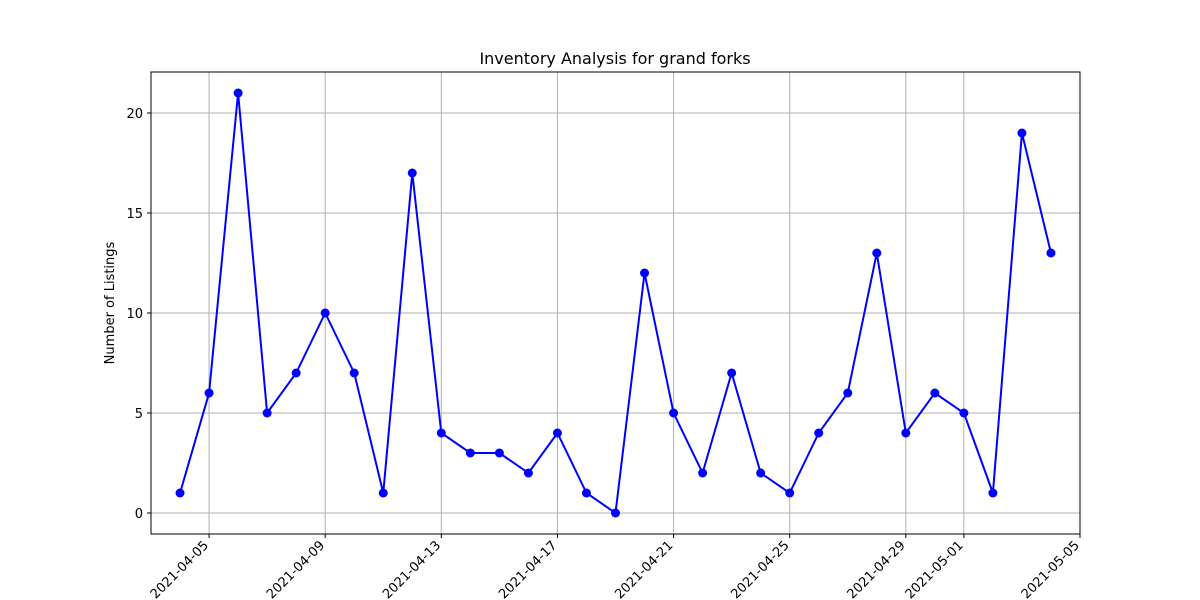  I want to click on x-tick-label: 2021-04-17, so click(528, 569).